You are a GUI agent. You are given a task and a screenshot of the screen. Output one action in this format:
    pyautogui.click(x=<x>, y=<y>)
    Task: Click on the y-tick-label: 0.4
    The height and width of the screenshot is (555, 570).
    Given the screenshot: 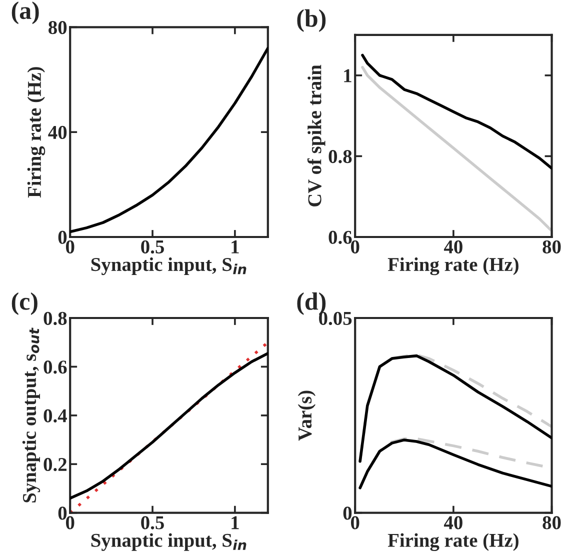 What is the action you would take?
    pyautogui.click(x=55, y=415)
    